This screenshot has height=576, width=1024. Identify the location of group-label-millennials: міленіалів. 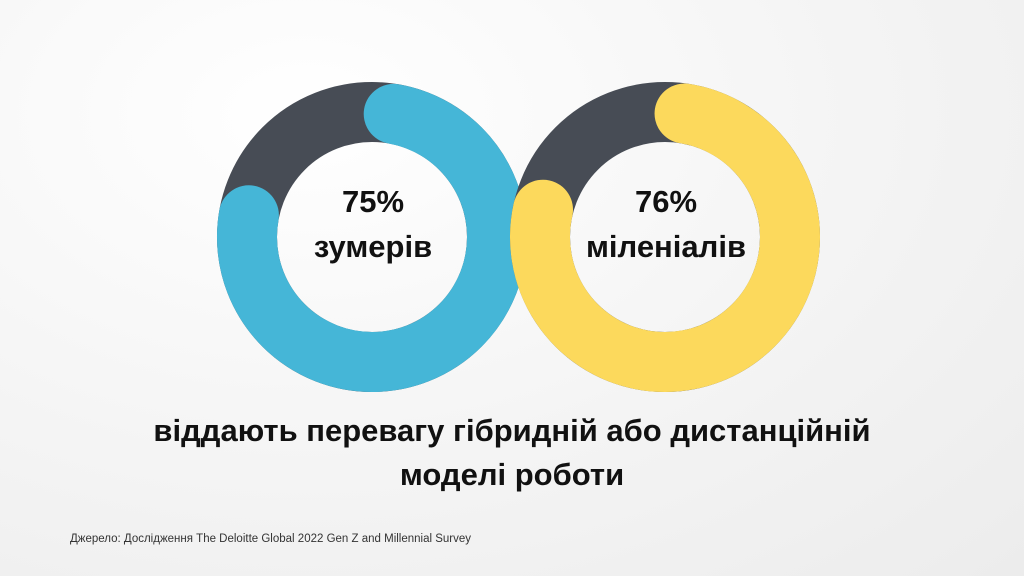
(665, 246).